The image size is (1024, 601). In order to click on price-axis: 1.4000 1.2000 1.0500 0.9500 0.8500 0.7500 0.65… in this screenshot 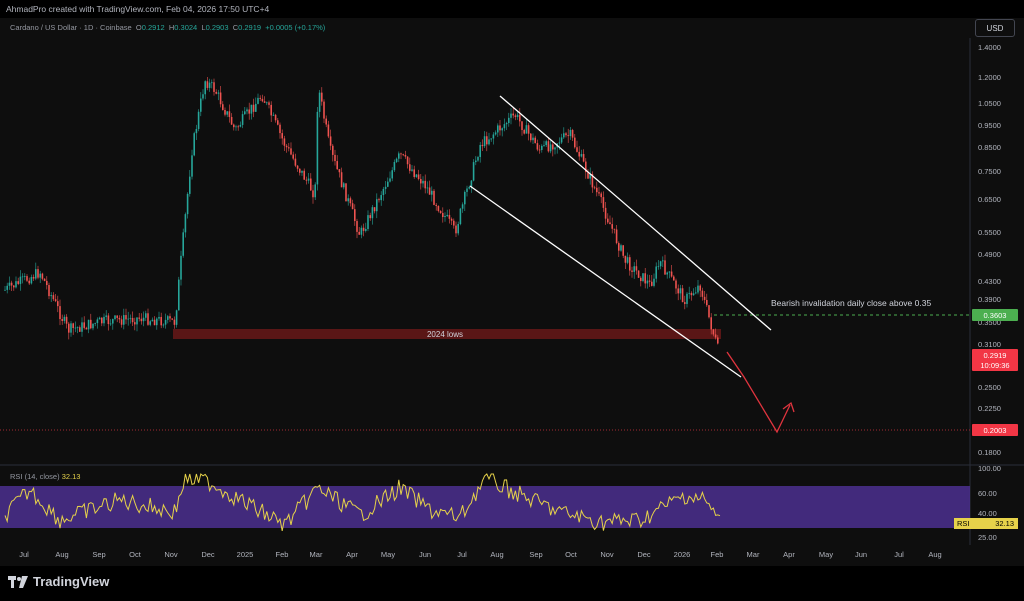, I will do `click(989, 250)`.